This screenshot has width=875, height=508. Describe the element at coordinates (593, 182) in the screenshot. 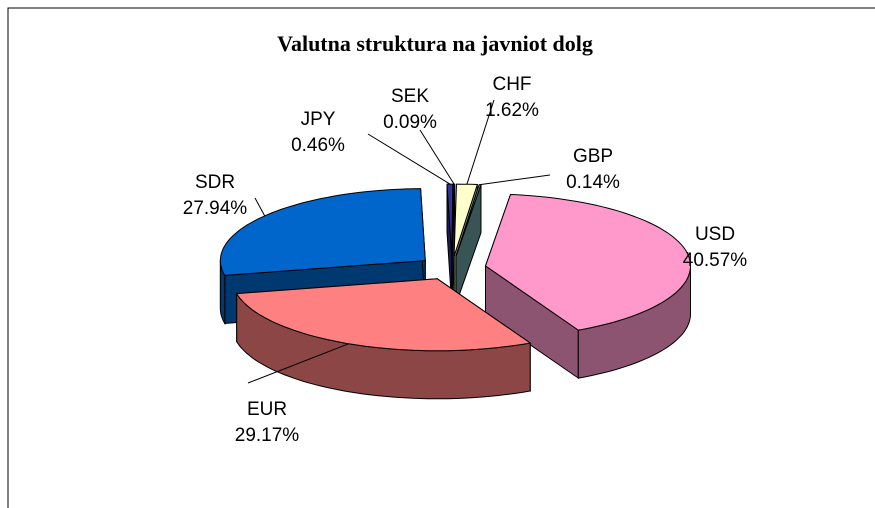

I see `slice-value-label: 0.14%` at that location.